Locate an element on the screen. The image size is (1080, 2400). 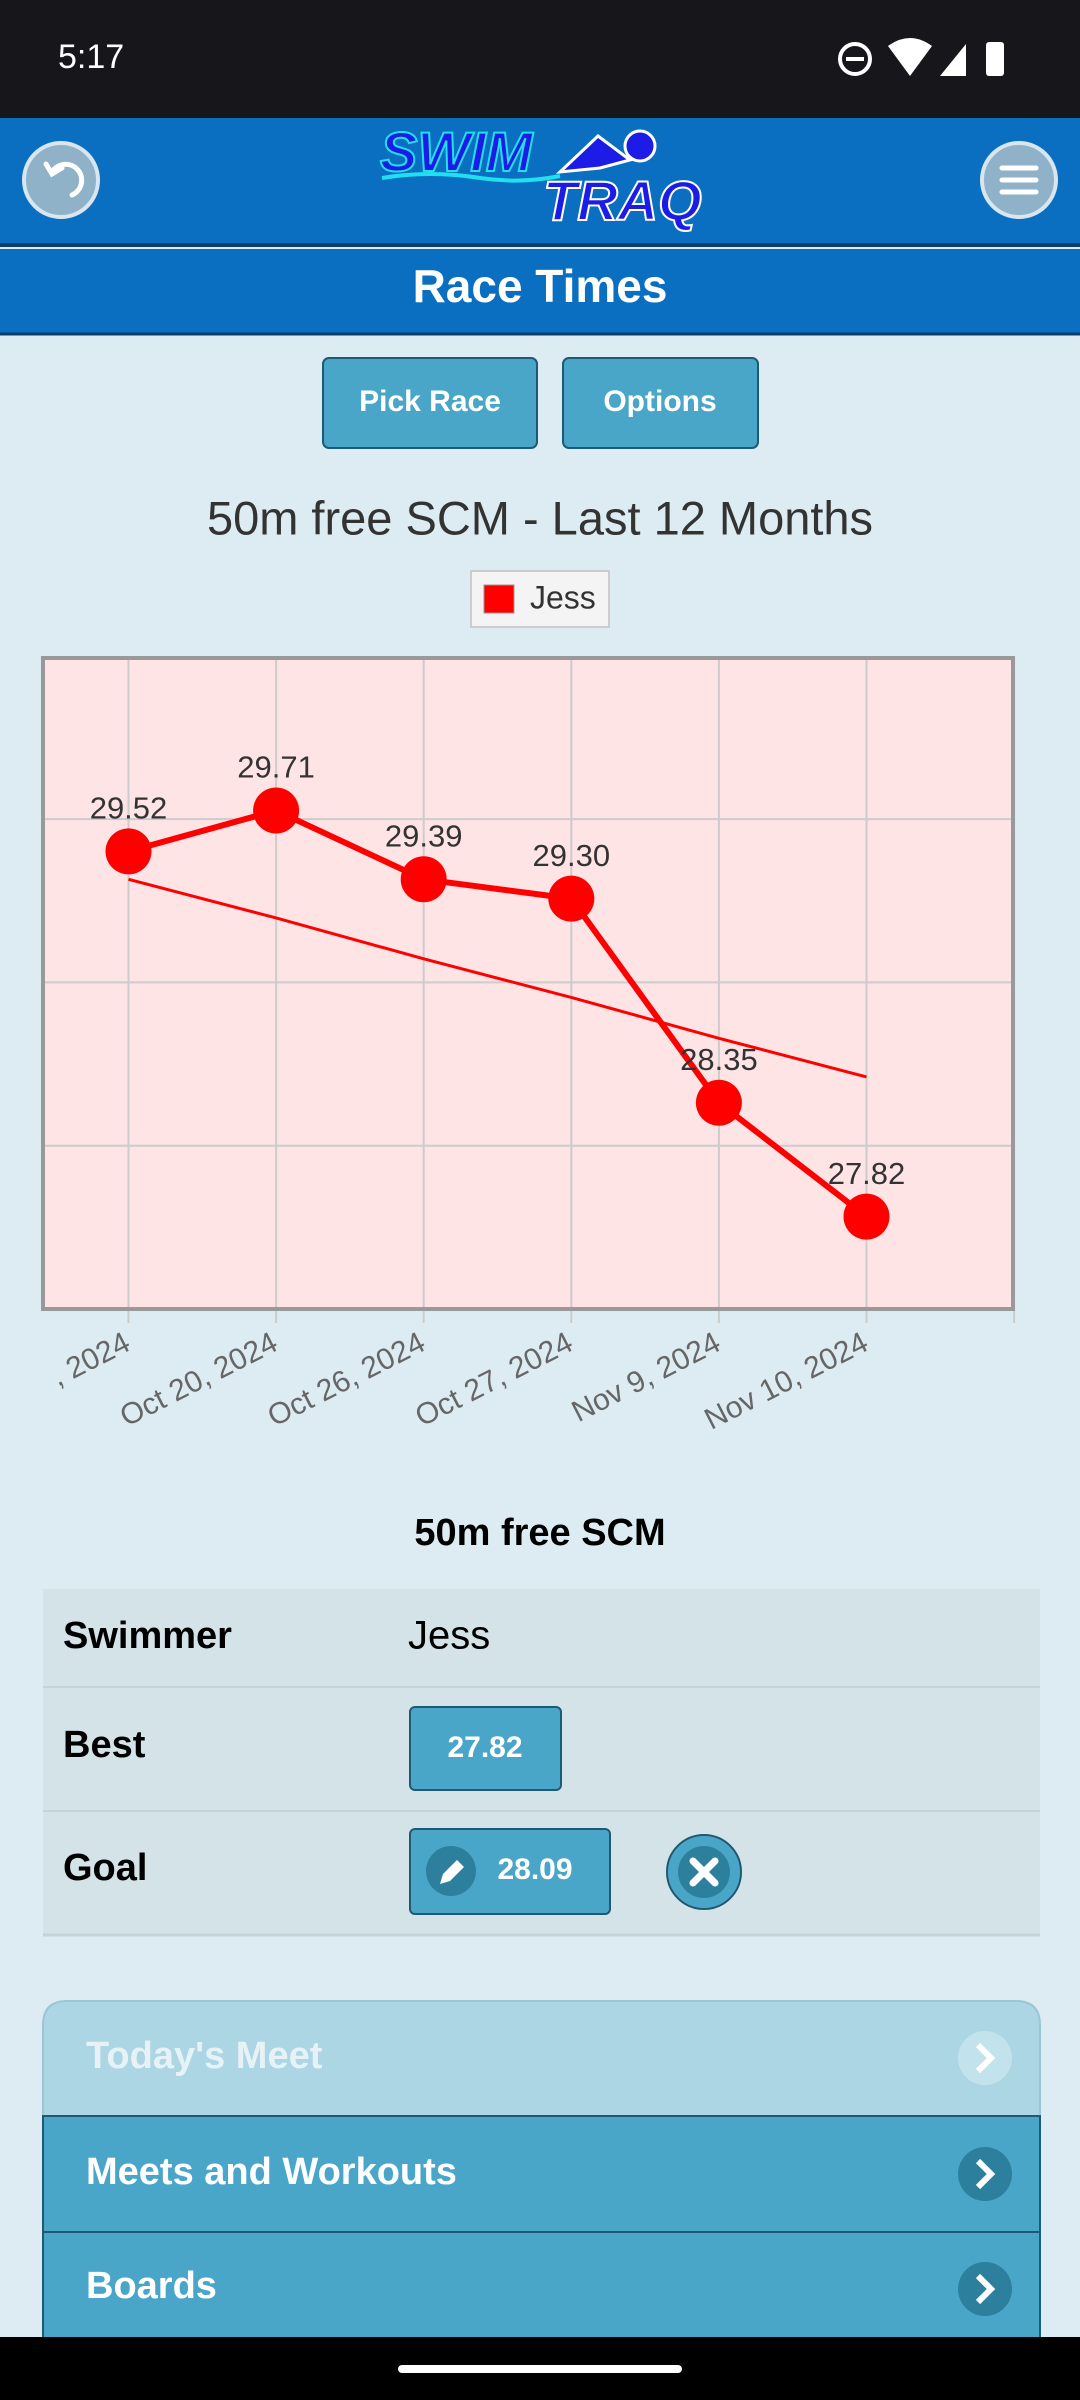
status-time: 5:17 is located at coordinates (91, 57).